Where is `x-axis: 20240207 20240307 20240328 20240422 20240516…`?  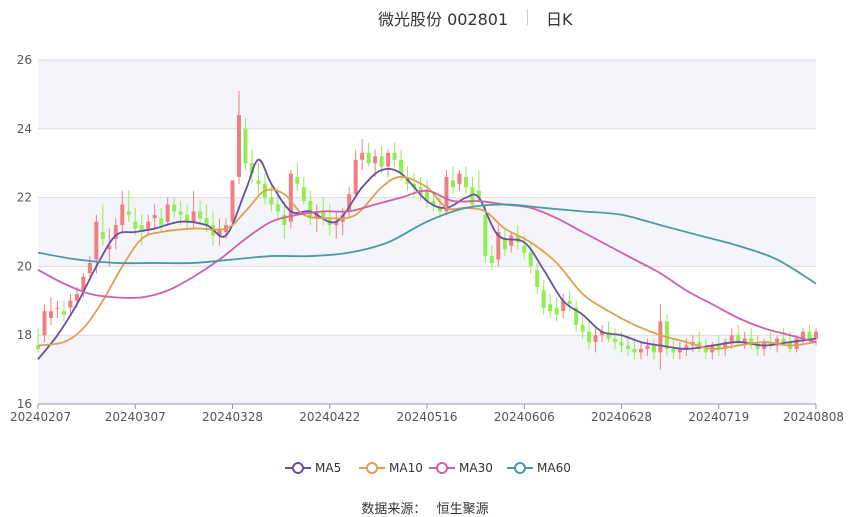 x-axis: 20240207 20240307 20240328 20240422 20240516… is located at coordinates (427, 413).